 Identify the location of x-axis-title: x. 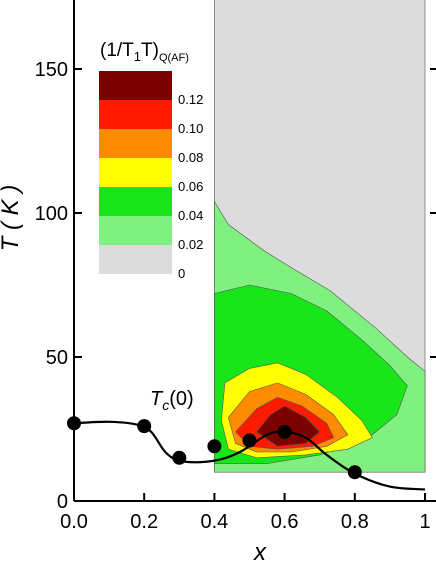
(260, 551).